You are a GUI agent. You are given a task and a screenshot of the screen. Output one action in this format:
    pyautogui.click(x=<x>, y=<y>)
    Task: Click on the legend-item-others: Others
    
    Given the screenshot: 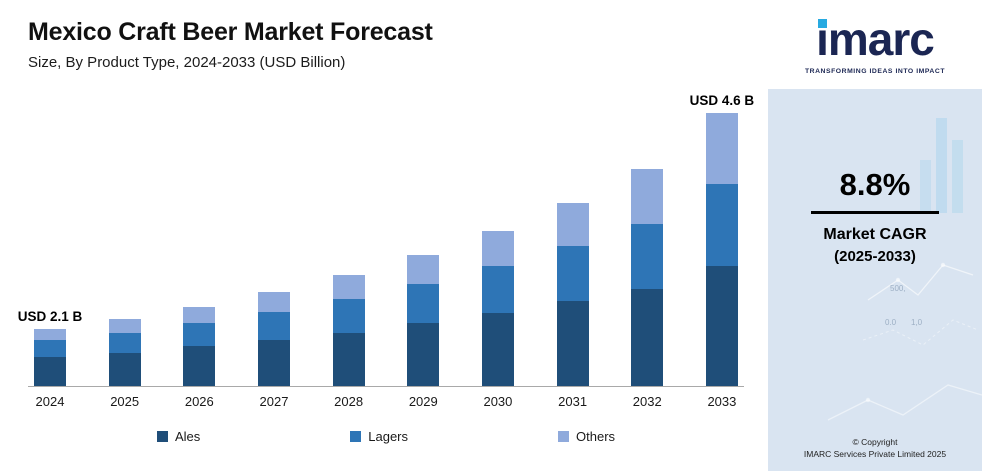 What is the action you would take?
    pyautogui.click(x=586, y=436)
    